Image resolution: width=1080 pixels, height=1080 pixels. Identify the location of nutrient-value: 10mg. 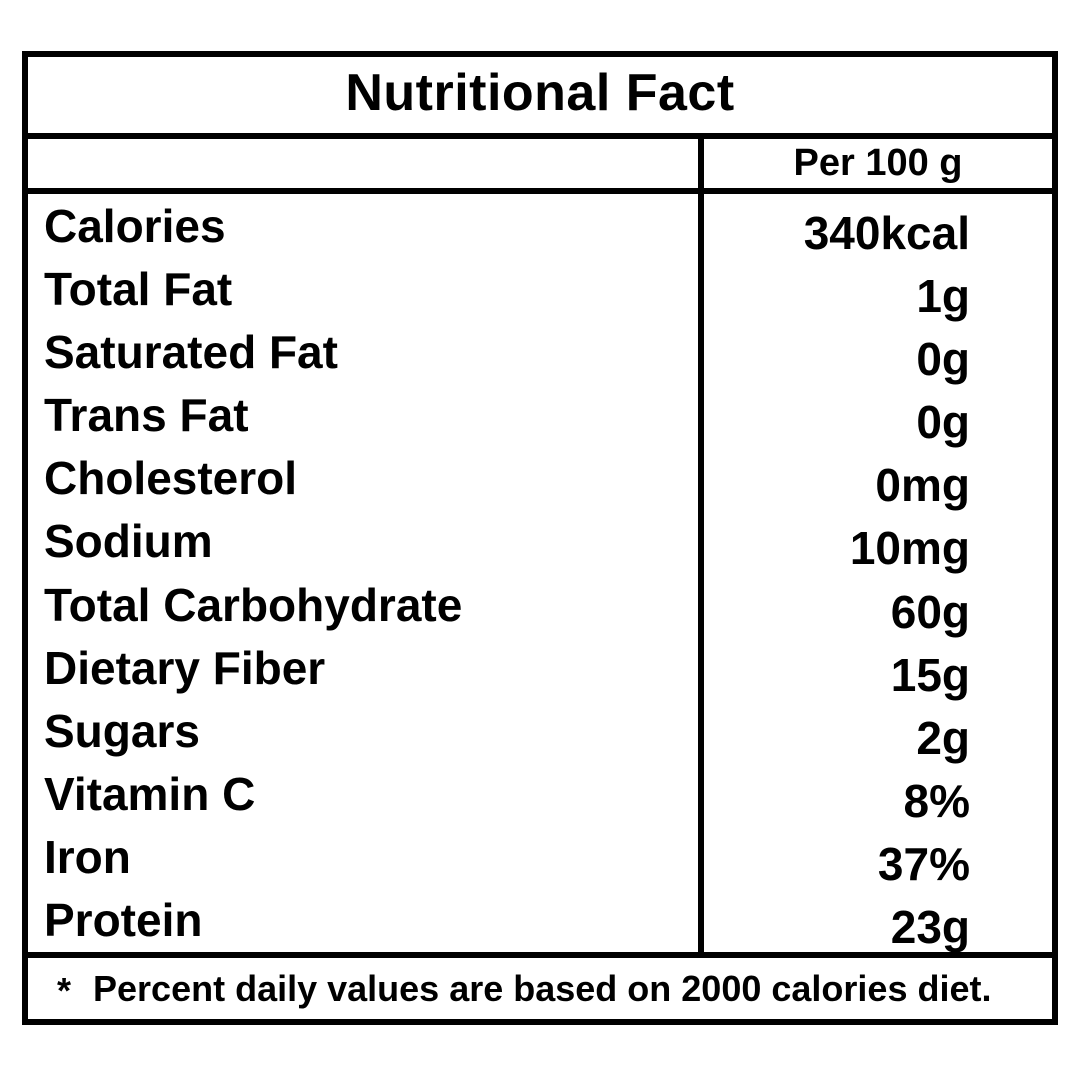
(837, 542).